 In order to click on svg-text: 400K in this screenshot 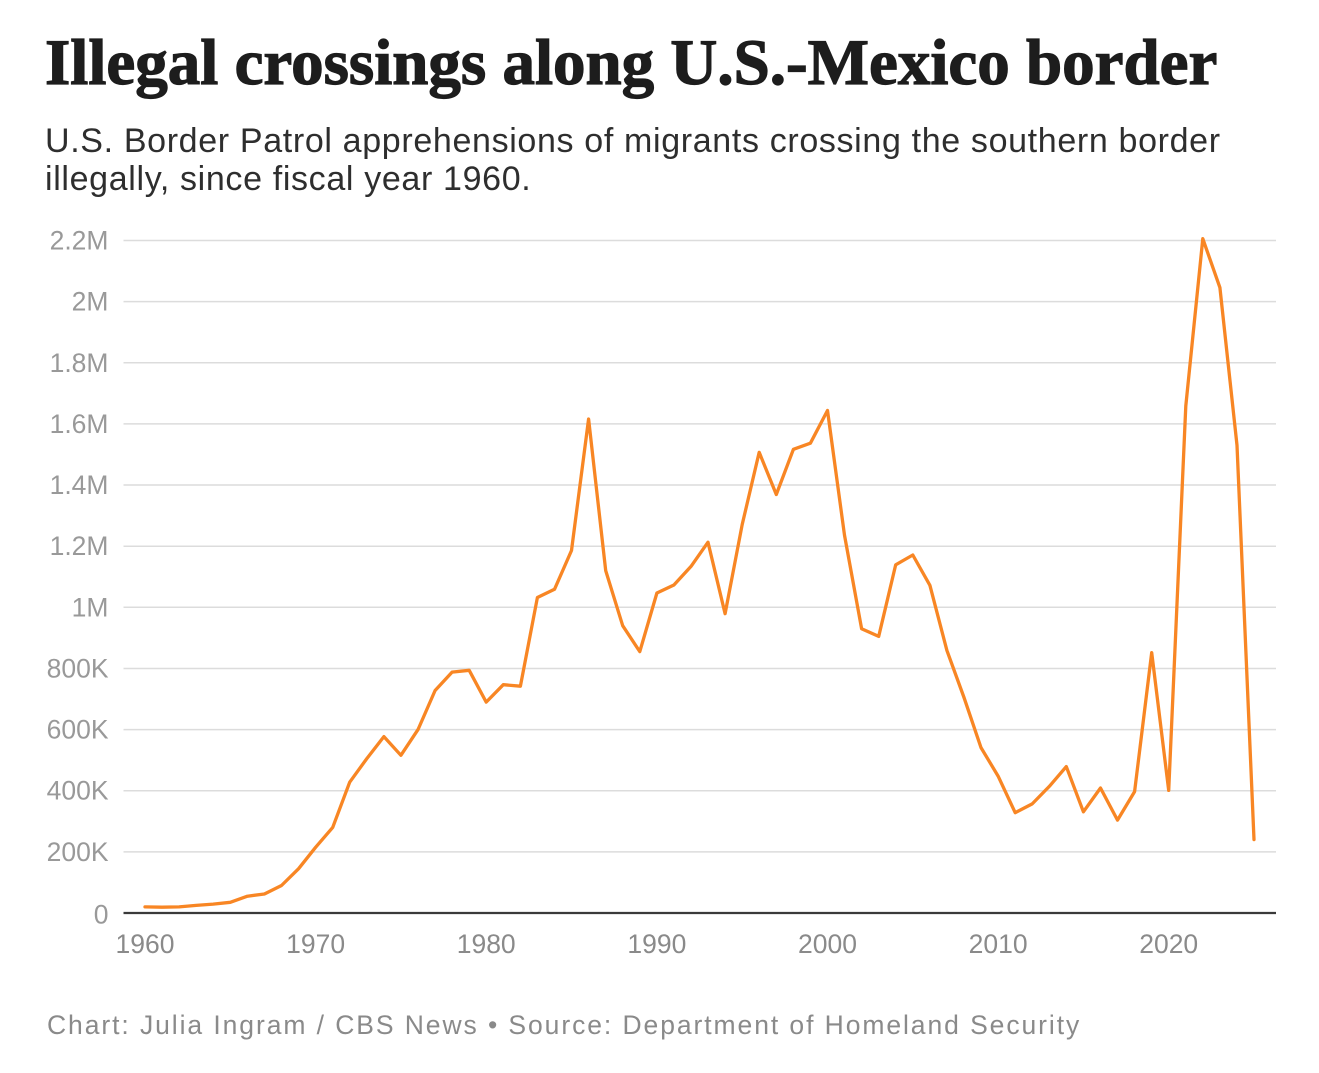, I will do `click(78, 791)`.